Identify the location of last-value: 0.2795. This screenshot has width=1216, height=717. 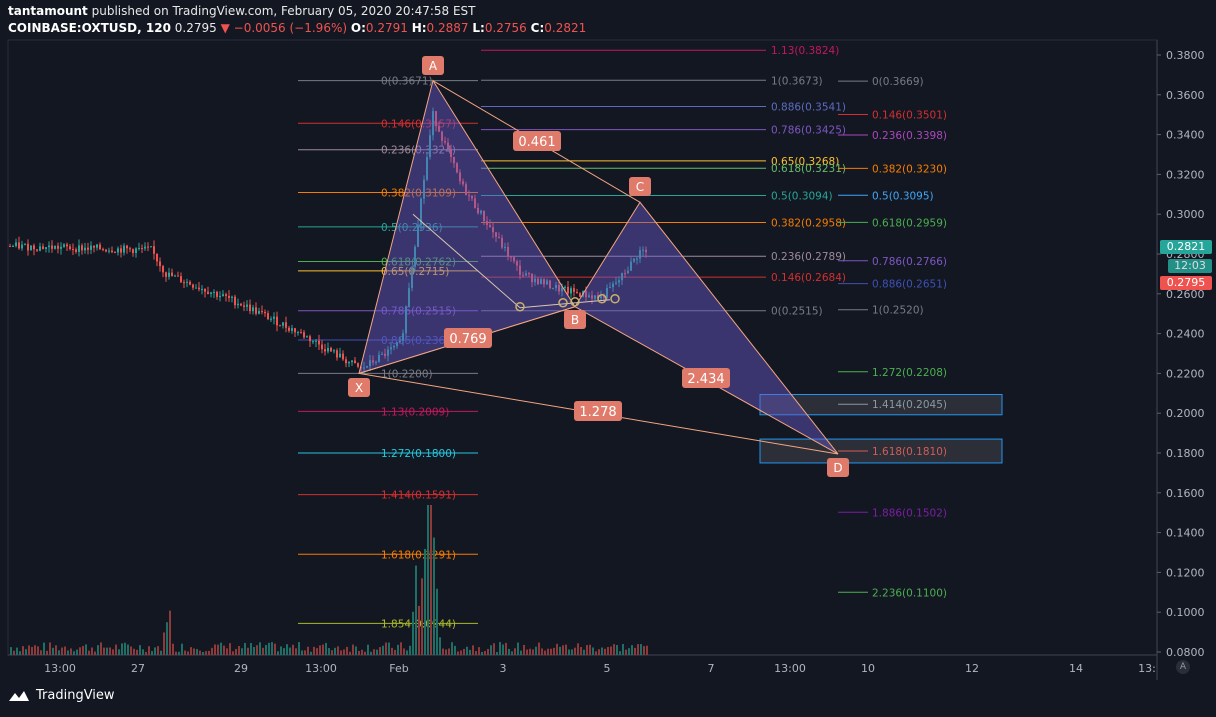
(195, 28).